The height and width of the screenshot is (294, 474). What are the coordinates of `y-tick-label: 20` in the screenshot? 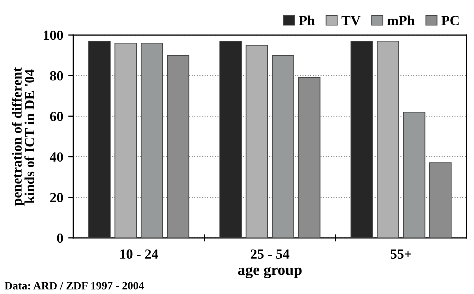 It's located at (57, 198).